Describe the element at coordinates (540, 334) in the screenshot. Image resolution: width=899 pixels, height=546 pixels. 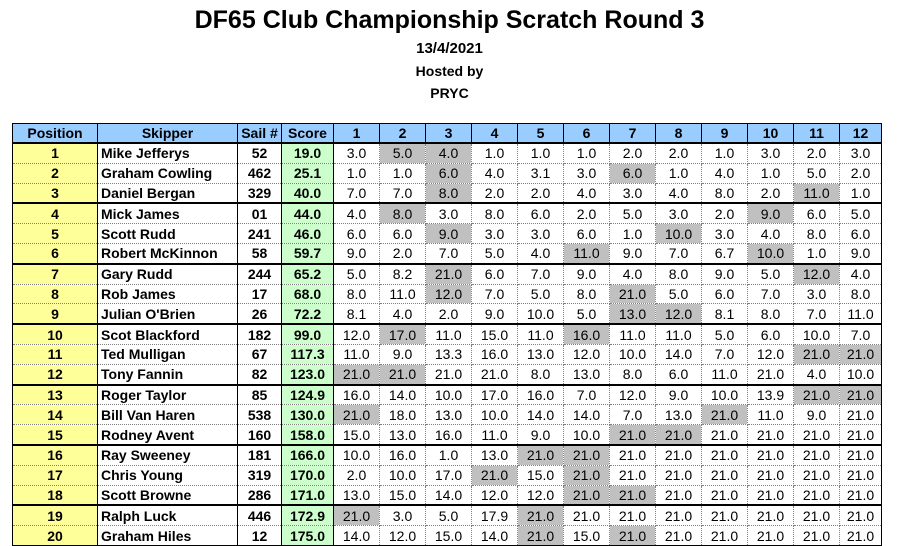
I see `race-5-cell: 11.0` at that location.